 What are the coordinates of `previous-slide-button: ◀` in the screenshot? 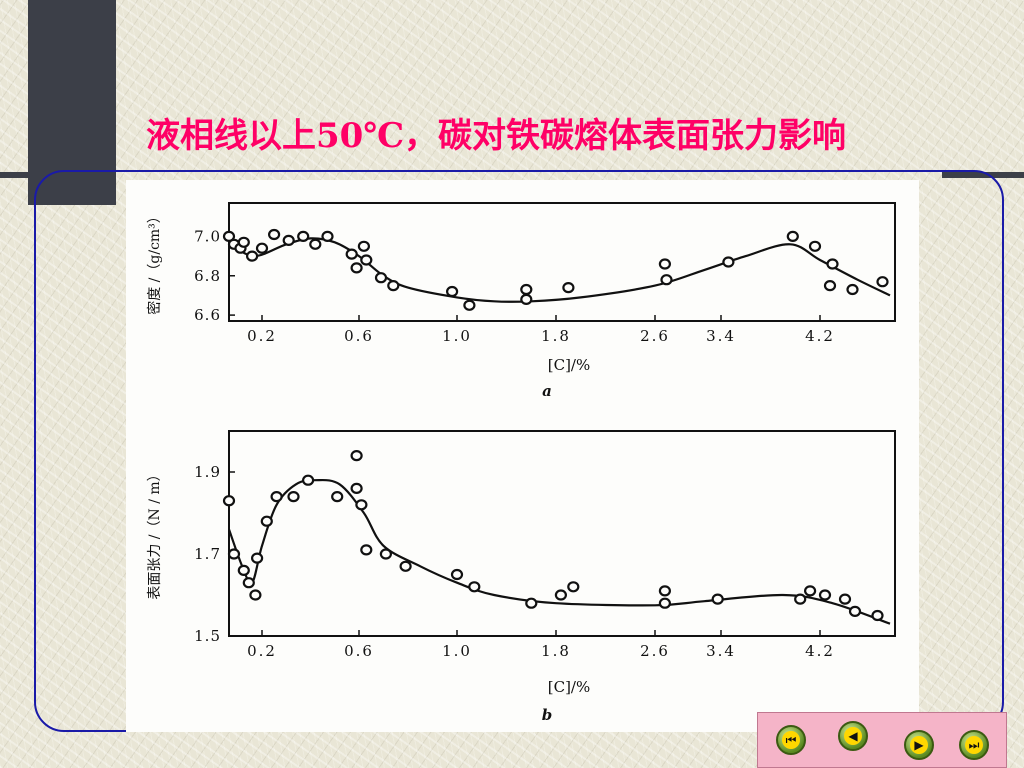 It's located at (853, 736).